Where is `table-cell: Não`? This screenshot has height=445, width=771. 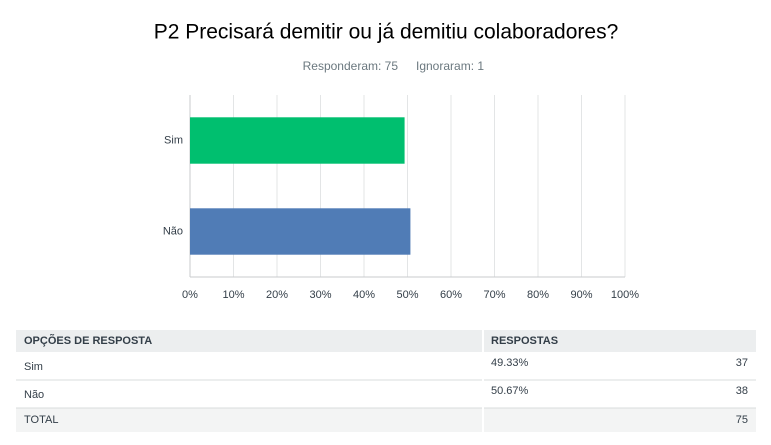 table-cell: Não is located at coordinates (34, 395).